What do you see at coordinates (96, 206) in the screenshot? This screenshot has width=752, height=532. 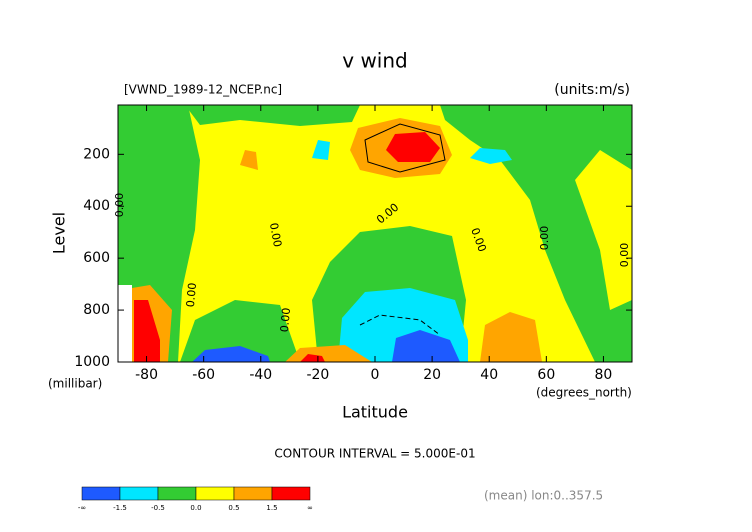 I see `y-tick-label: 400` at bounding box center [96, 206].